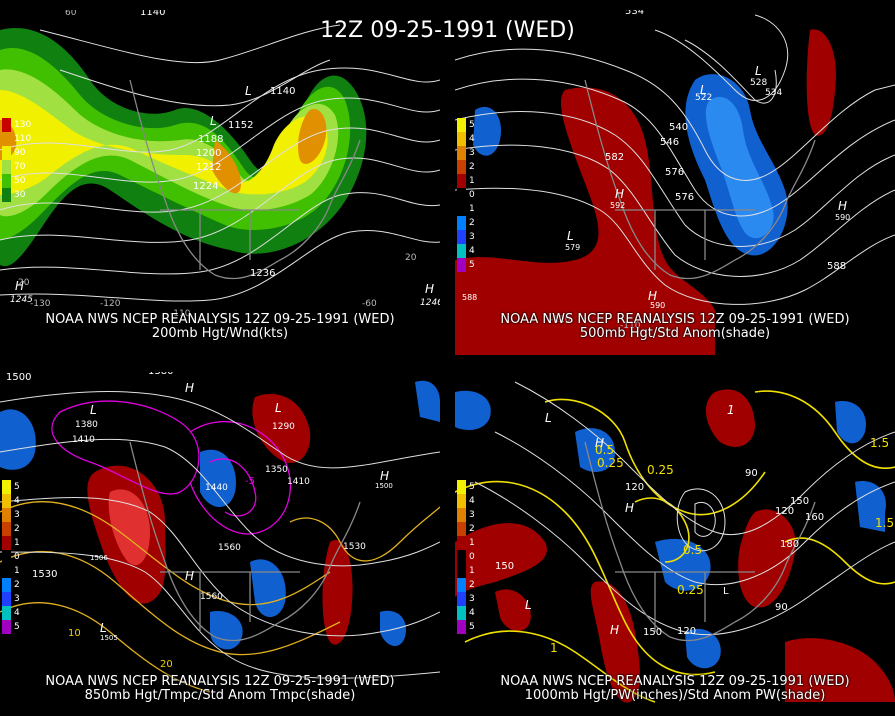  I want to click on map-label: 1212, so click(208, 167).